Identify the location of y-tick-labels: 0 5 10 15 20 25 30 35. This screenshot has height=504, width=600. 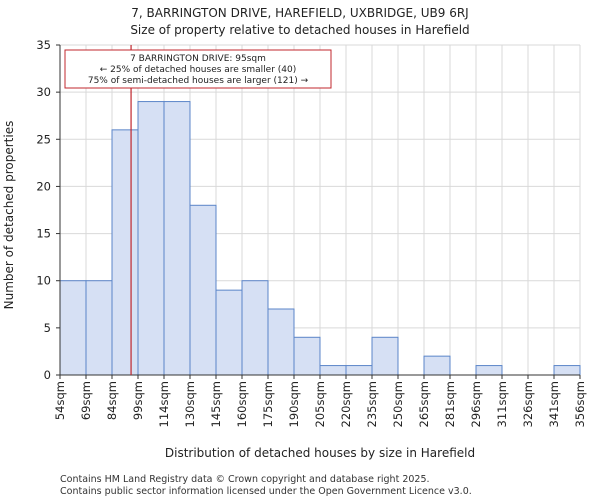
(48, 210).